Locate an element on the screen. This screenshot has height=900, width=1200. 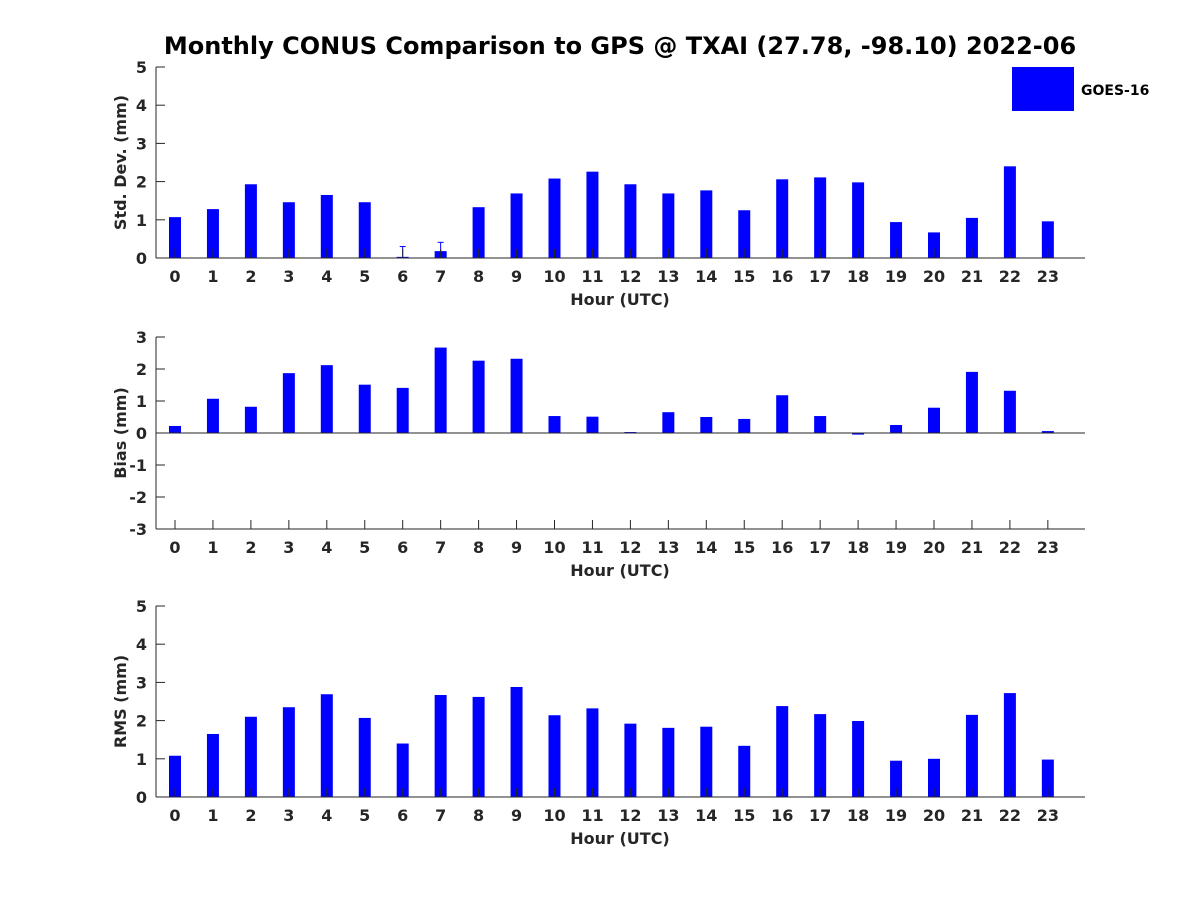
y-tick-label: 2 is located at coordinates (141, 369).